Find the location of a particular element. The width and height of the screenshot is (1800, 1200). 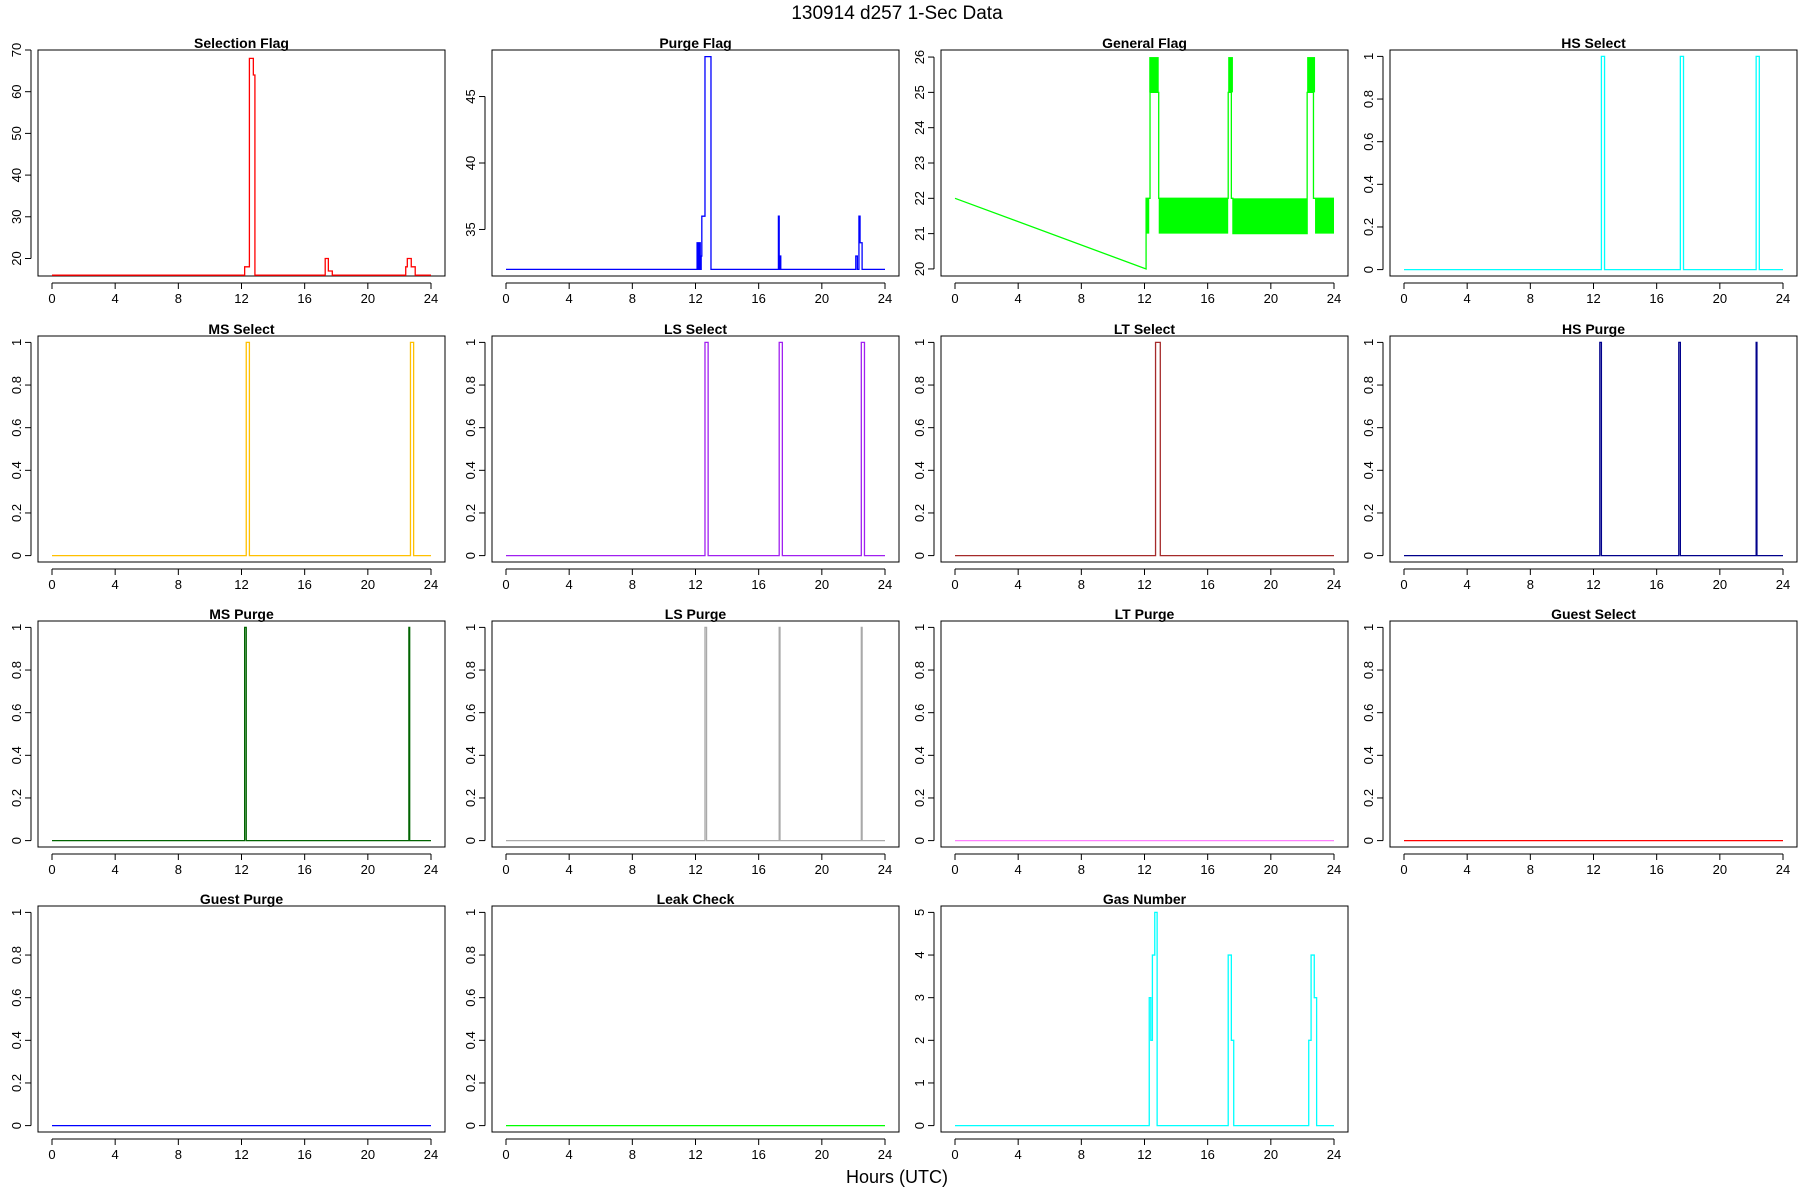

panel-title: LS Purge is located at coordinates (696, 614).